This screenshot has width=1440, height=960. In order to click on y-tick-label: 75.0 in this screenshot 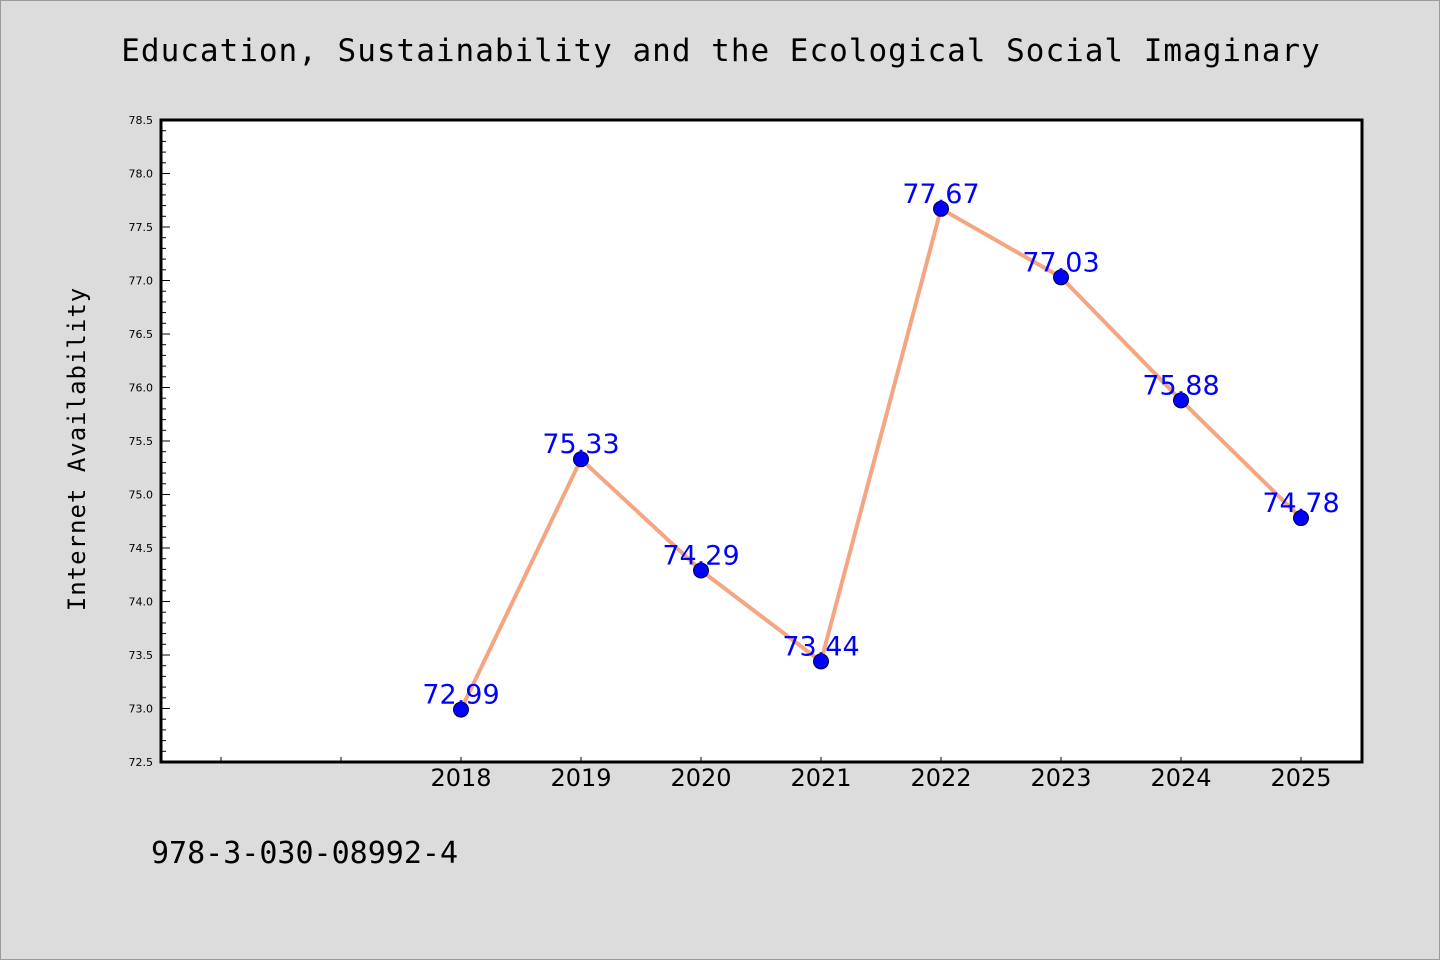, I will do `click(141, 495)`.